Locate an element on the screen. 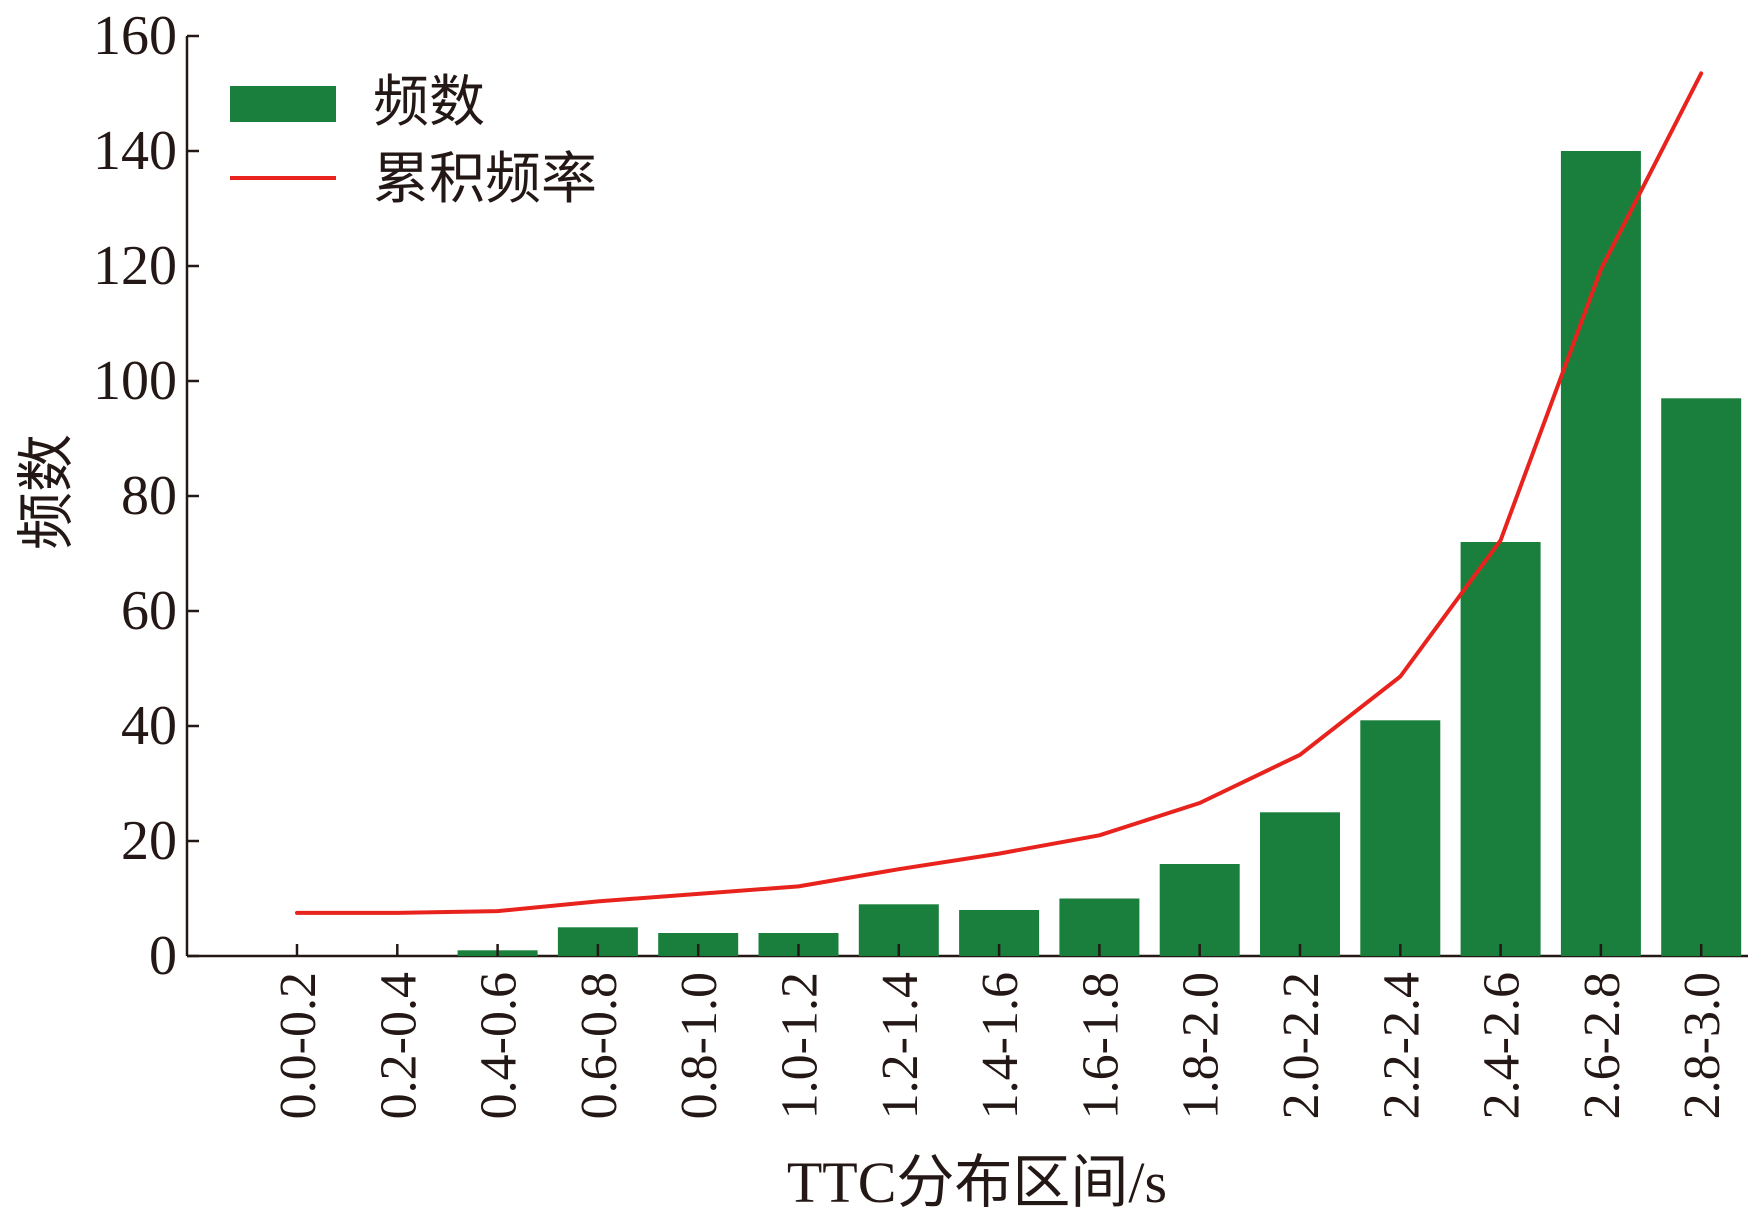 The height and width of the screenshot is (1220, 1755). bar-2.4-2.6 is located at coordinates (1500, 749).